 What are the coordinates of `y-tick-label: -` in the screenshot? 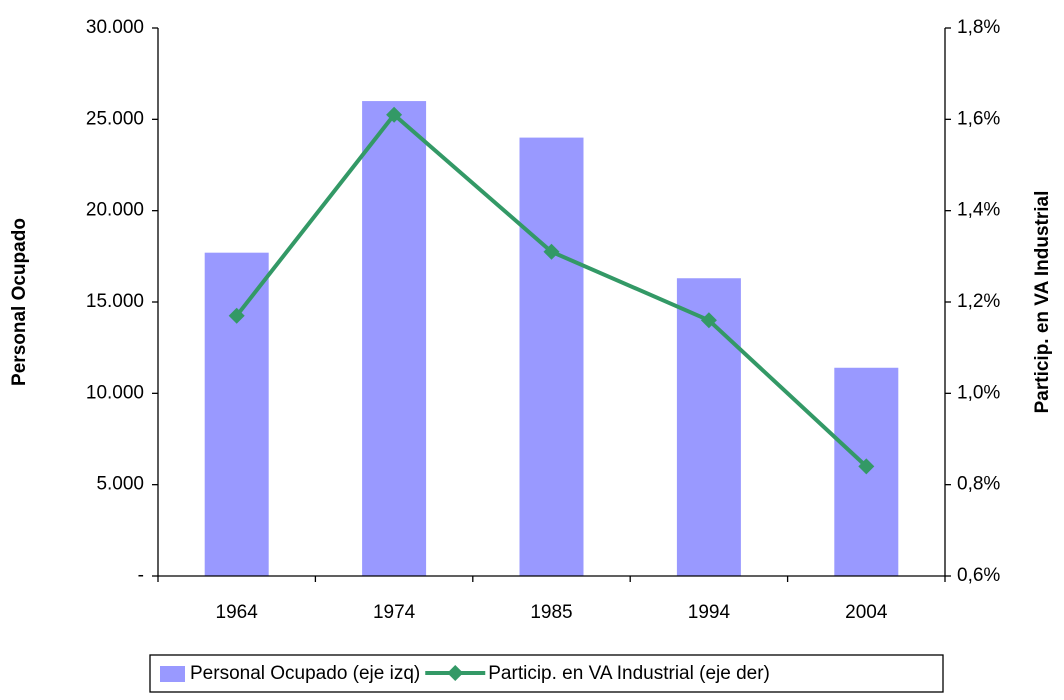 It's located at (141, 575).